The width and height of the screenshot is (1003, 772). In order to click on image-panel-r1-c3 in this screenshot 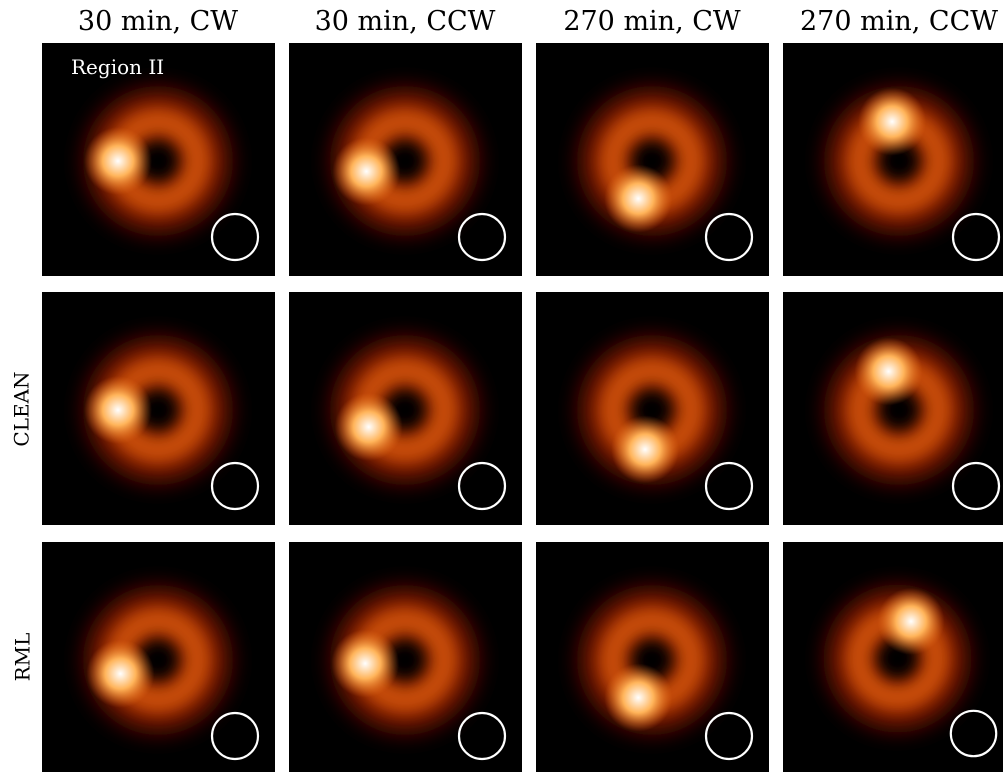, I will do `click(893, 408)`.